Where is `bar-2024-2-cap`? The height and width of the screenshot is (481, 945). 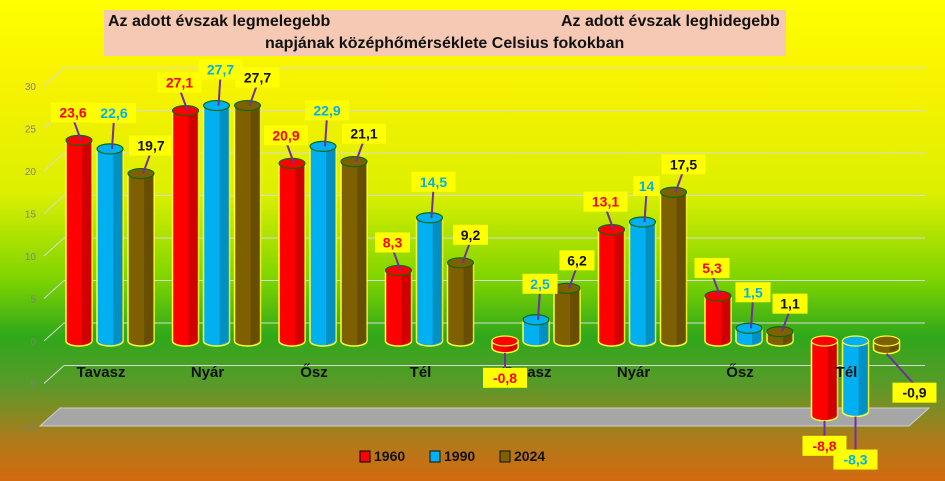 bar-2024-2-cap is located at coordinates (354, 162).